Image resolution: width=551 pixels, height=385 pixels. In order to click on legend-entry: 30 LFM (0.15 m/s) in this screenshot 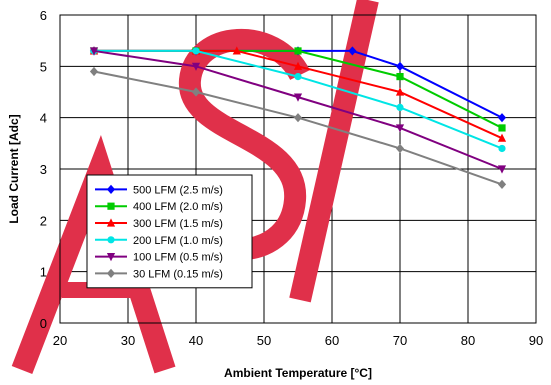, I will do `click(159, 274)`.